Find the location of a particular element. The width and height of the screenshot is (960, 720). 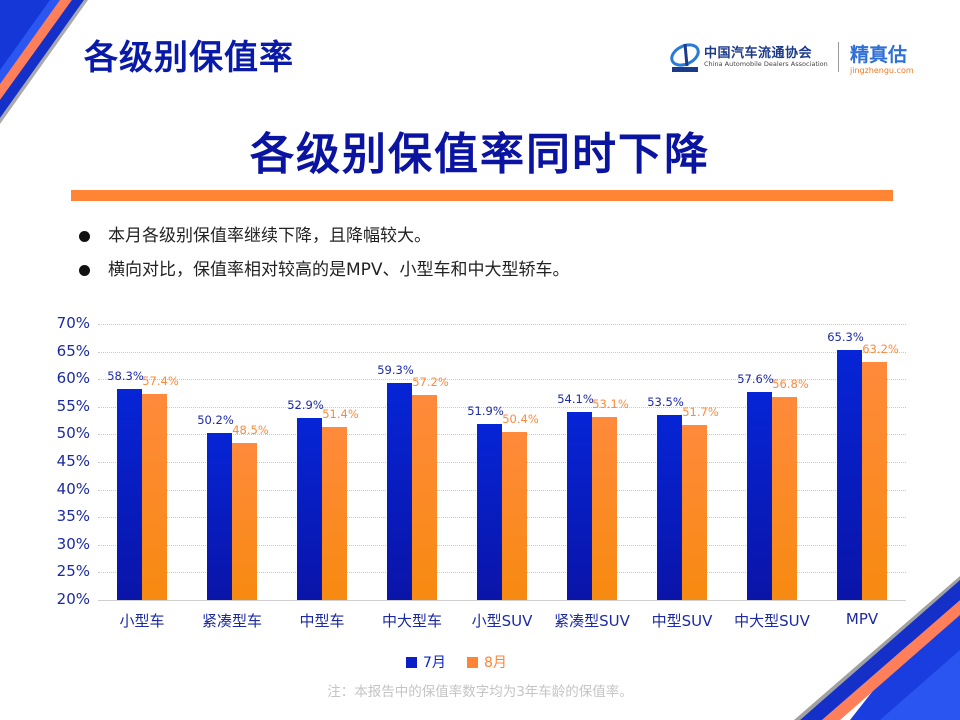

y-axis-tick-label: 45% is located at coordinates (73, 461).